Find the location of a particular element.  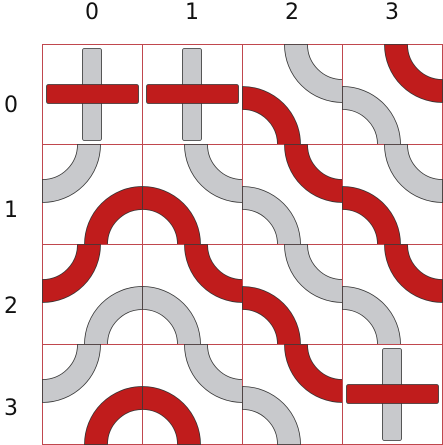

tile-r3-c3 is located at coordinates (392, 394).